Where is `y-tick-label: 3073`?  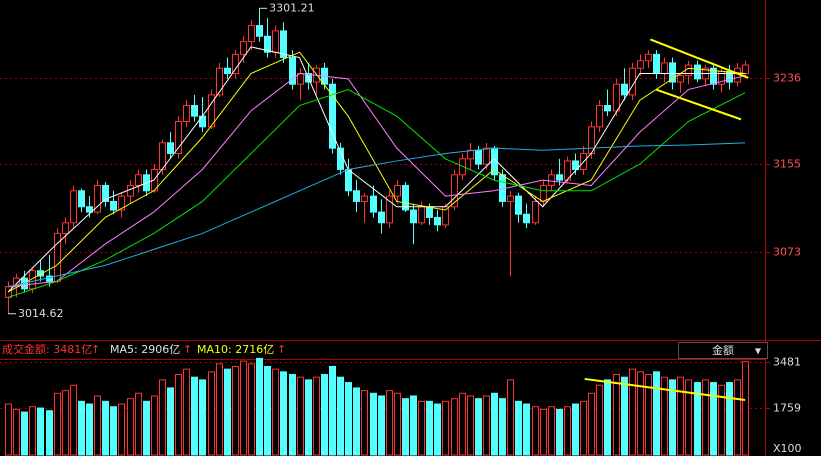 y-tick-label: 3073 is located at coordinates (787, 252).